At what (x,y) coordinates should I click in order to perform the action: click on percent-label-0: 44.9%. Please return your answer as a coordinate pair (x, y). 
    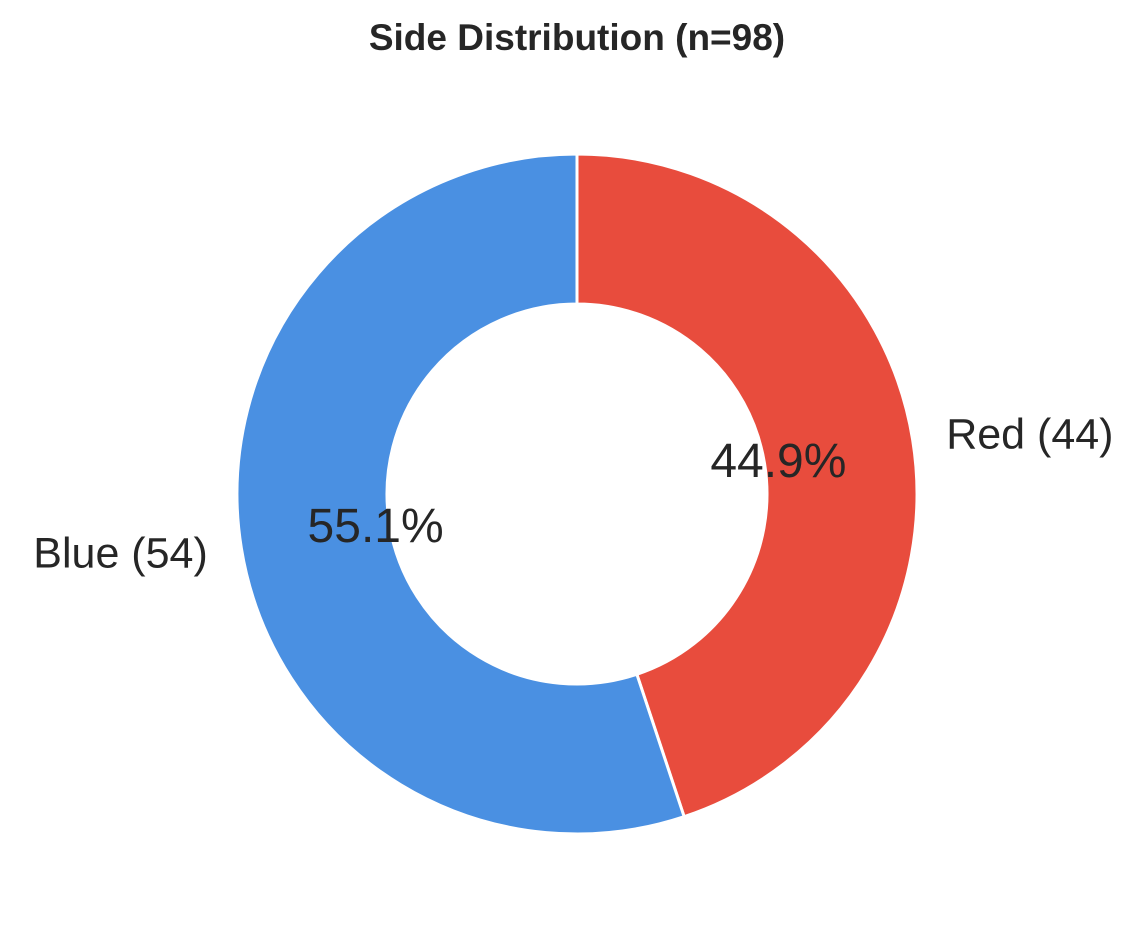
    Looking at the image, I should click on (778, 461).